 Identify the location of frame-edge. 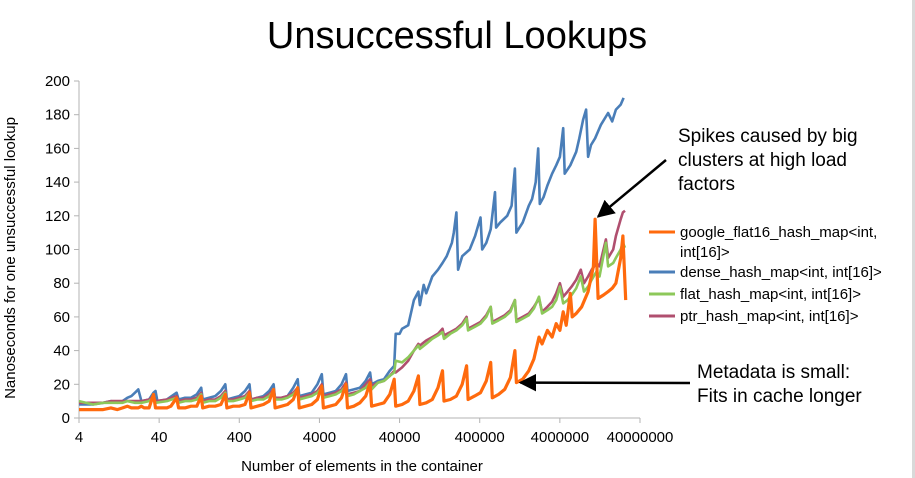
(913, 239).